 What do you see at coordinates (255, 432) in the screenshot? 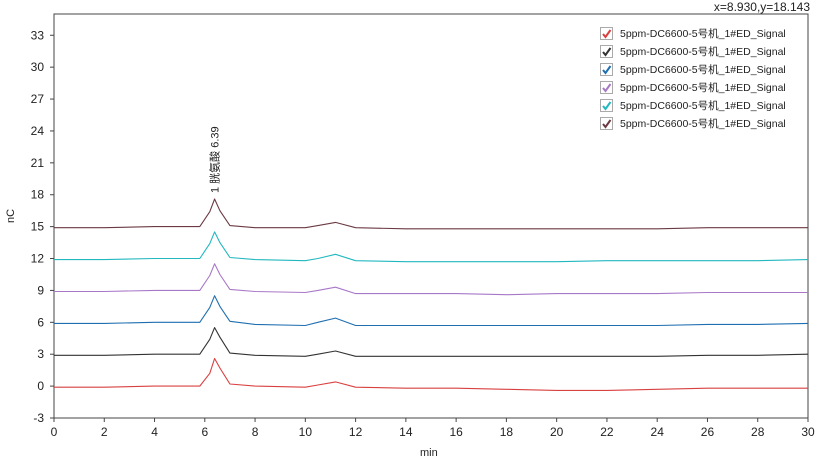
I see `x-tick-label-4: 8` at bounding box center [255, 432].